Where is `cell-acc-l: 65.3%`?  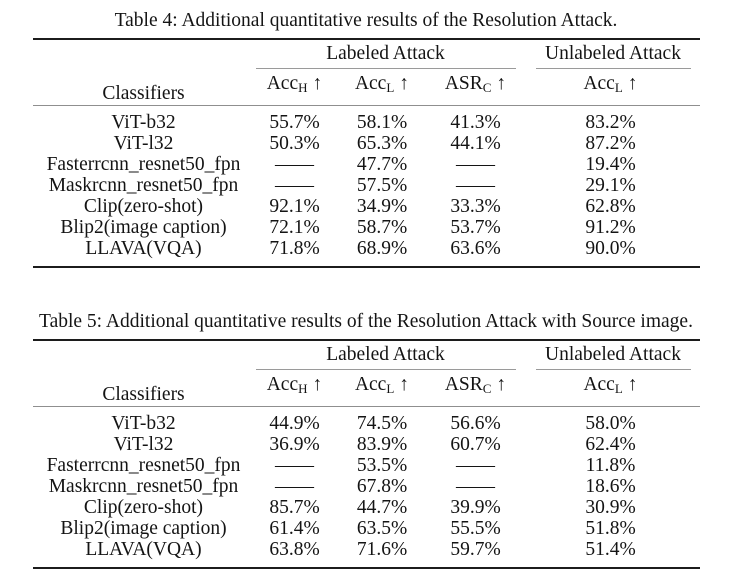 cell-acc-l: 65.3% is located at coordinates (382, 143).